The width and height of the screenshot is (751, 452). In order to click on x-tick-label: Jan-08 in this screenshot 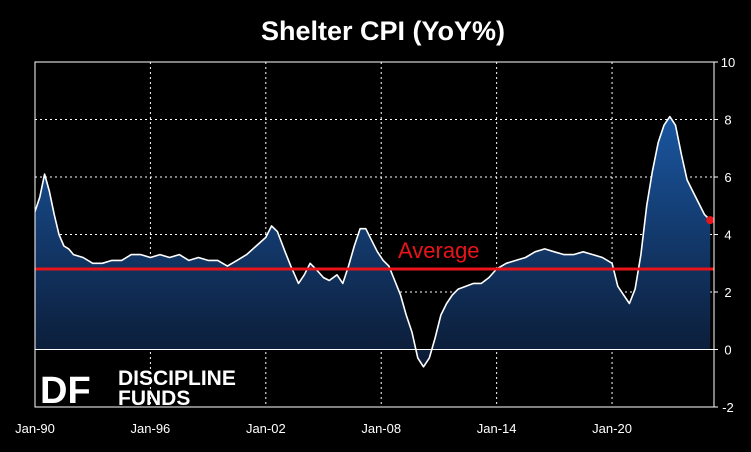, I will do `click(381, 428)`.